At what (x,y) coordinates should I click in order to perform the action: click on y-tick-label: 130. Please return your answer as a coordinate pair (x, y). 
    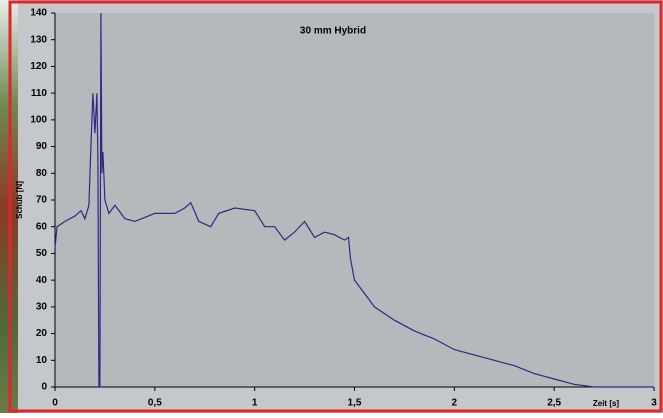
    Looking at the image, I should click on (38, 39).